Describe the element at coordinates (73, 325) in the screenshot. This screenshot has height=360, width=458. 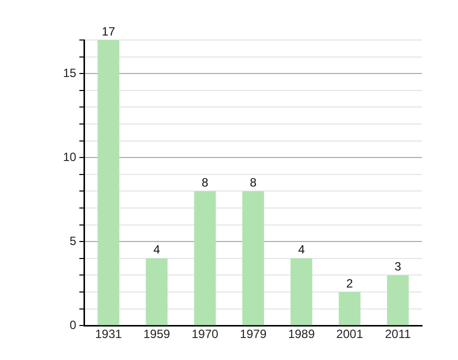
I see `y-tick-label: 0` at that location.